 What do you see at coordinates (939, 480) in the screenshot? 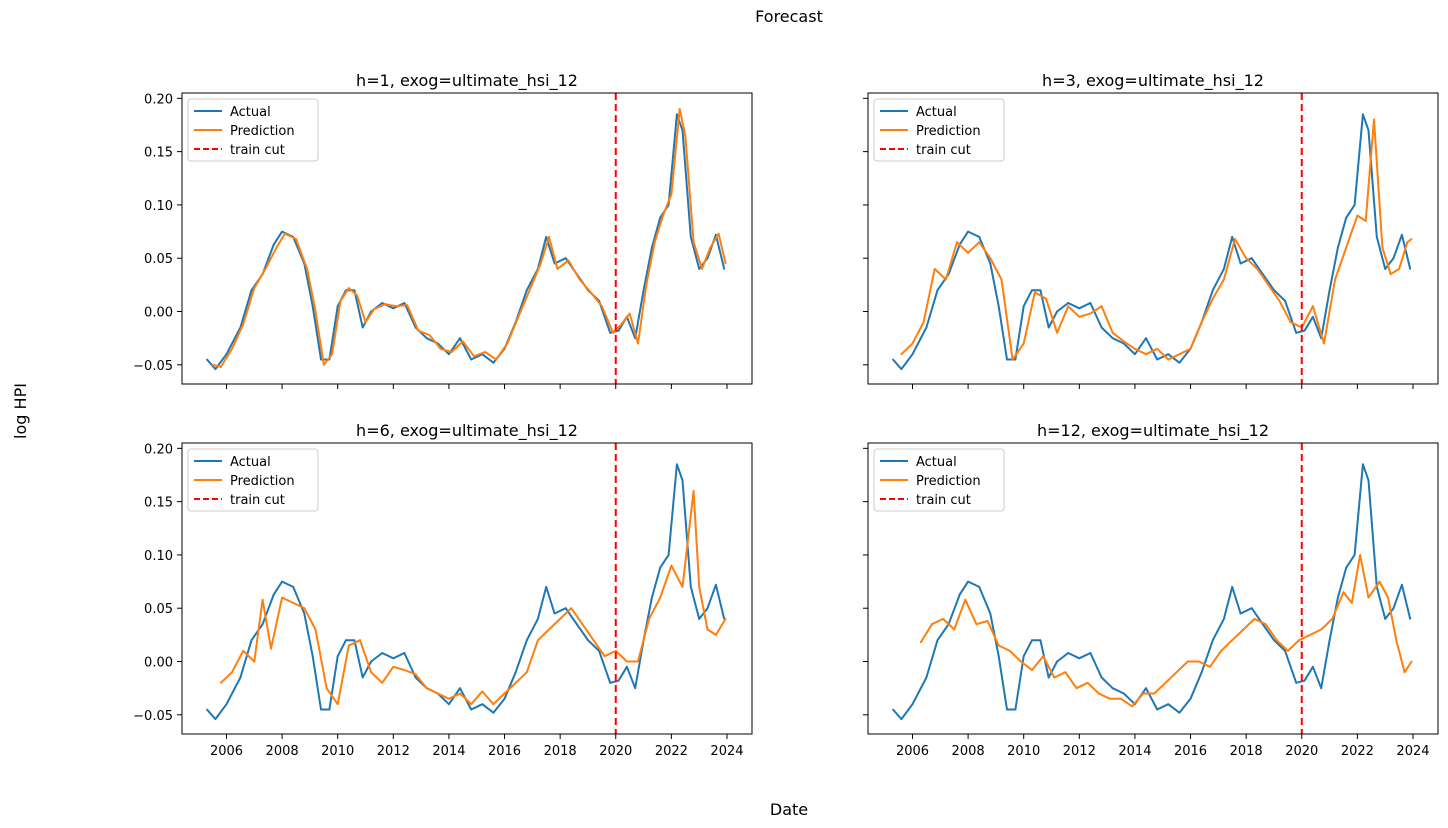
I see `legend: Actual Prediction train cut` at bounding box center [939, 480].